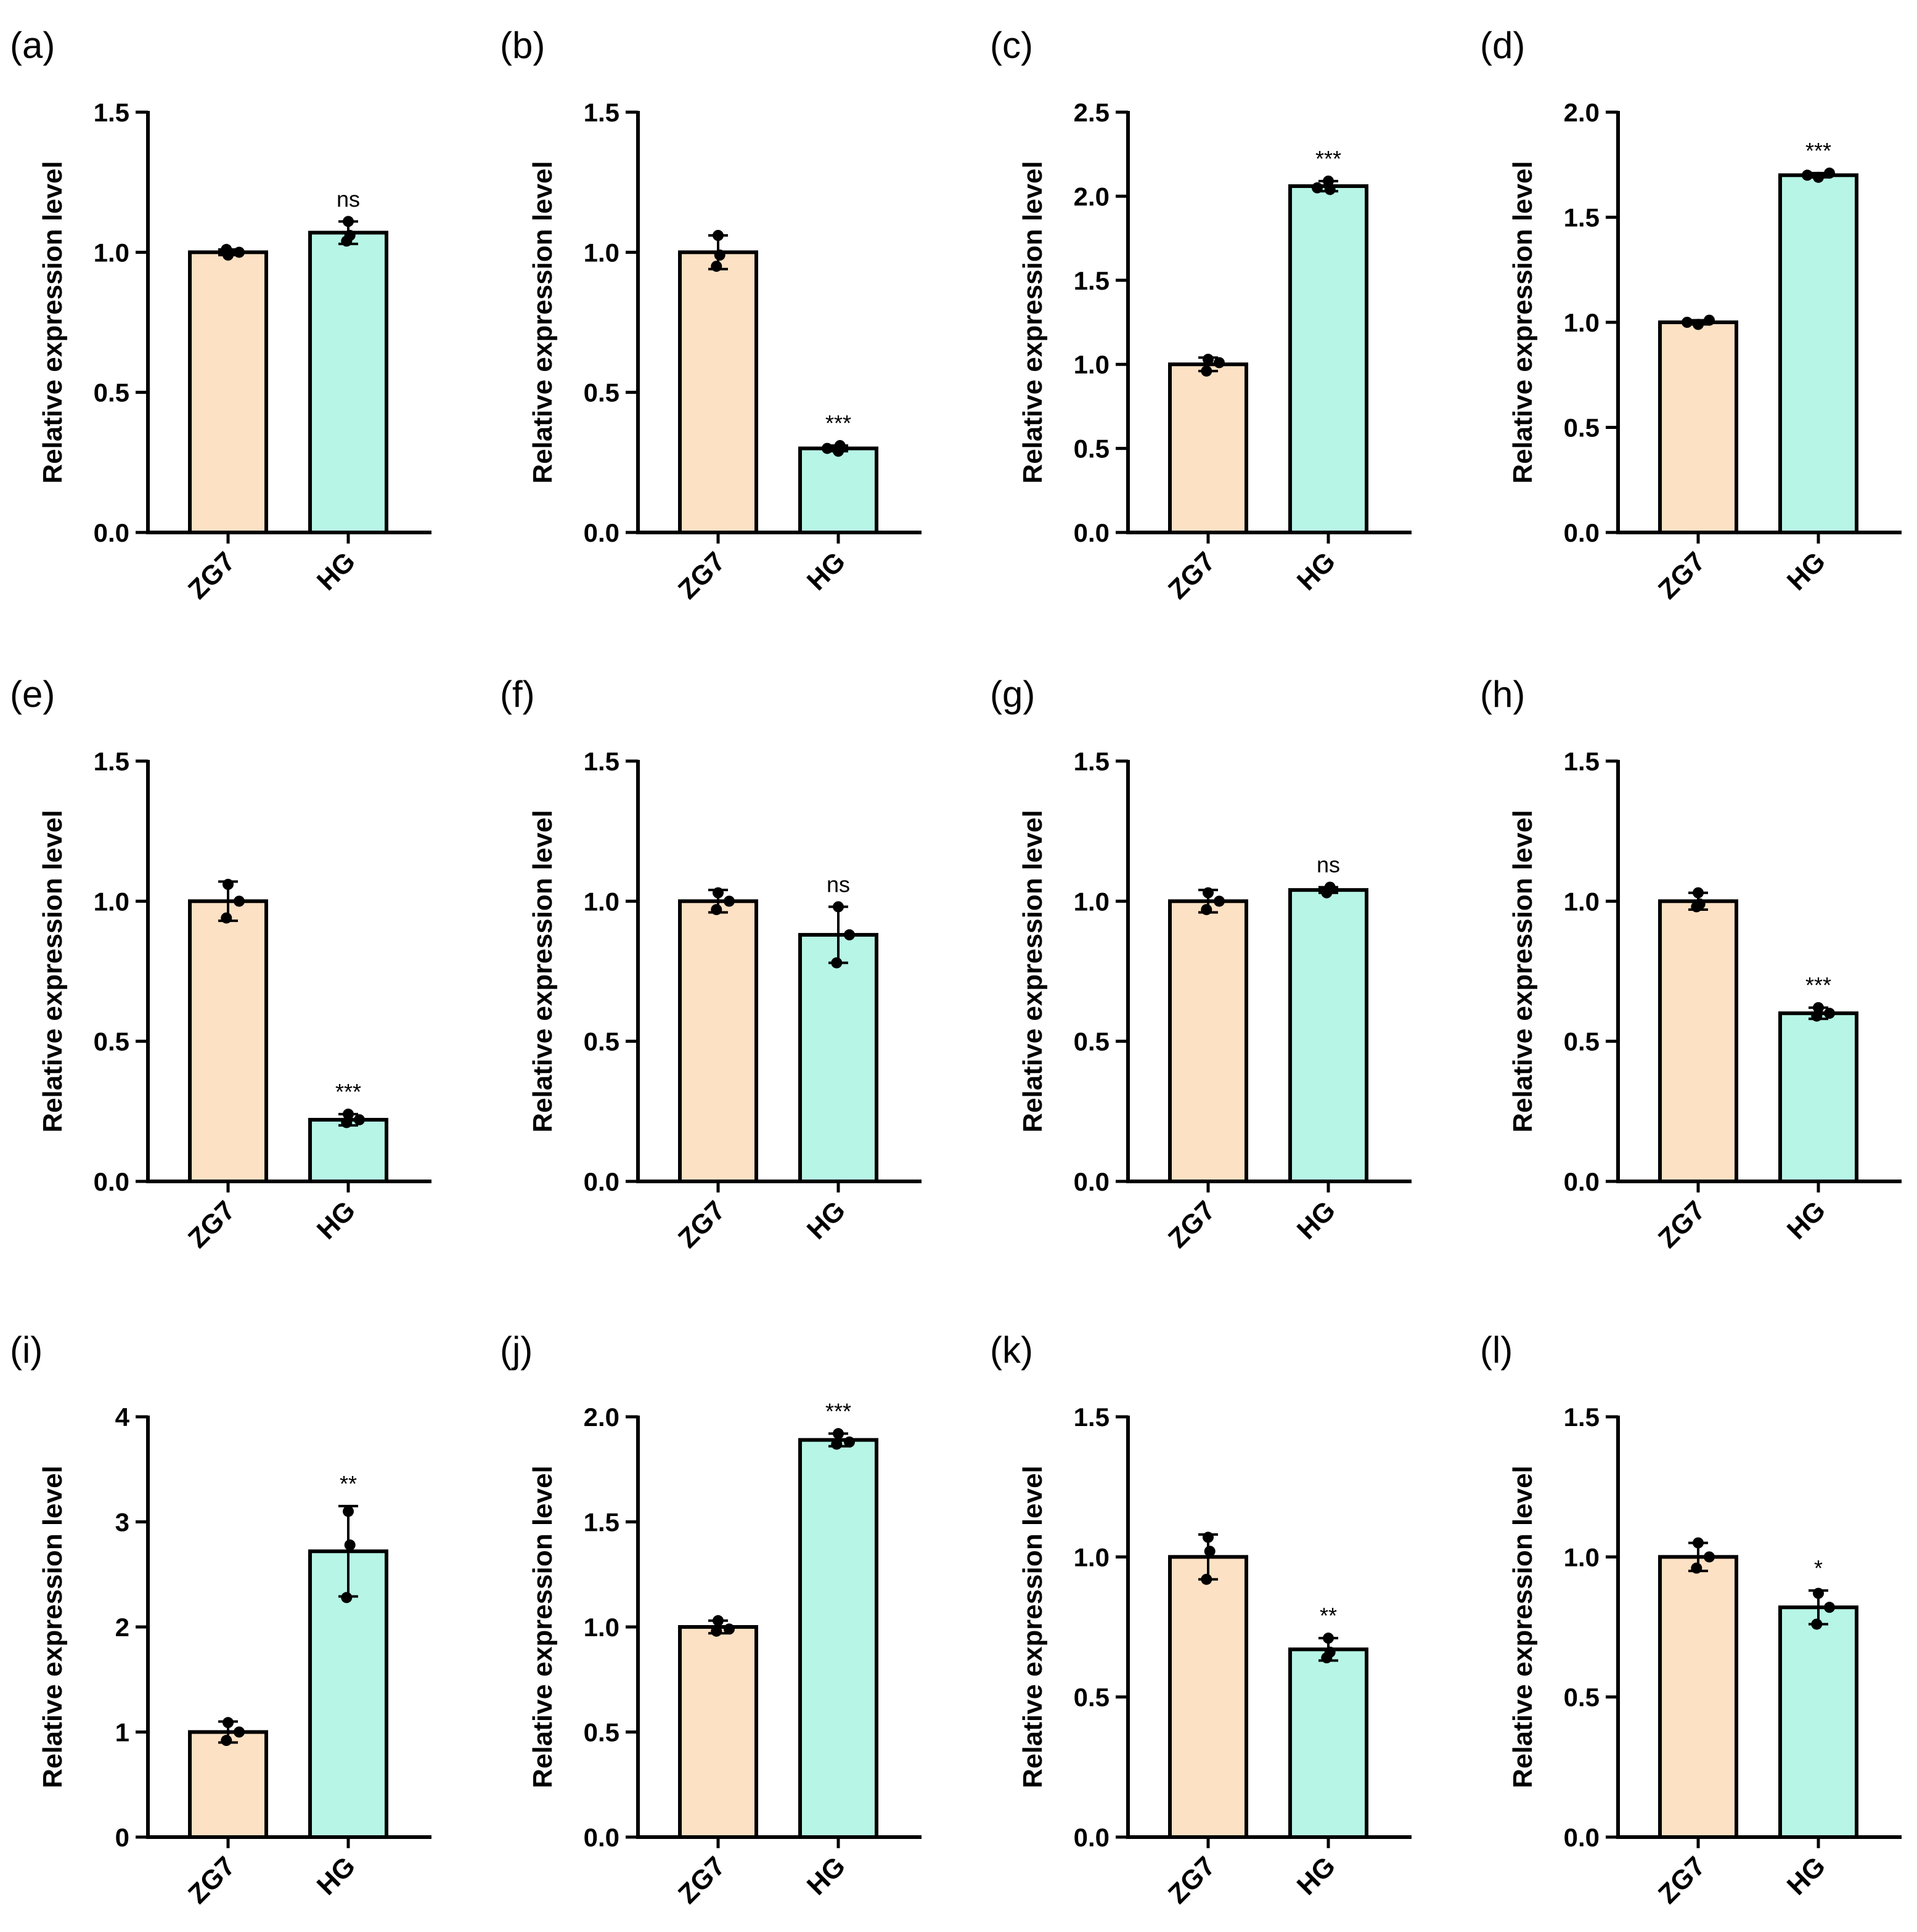 The width and height of the screenshot is (1917, 1932). Describe the element at coordinates (1328, 865) in the screenshot. I see `significance-label: ns` at that location.